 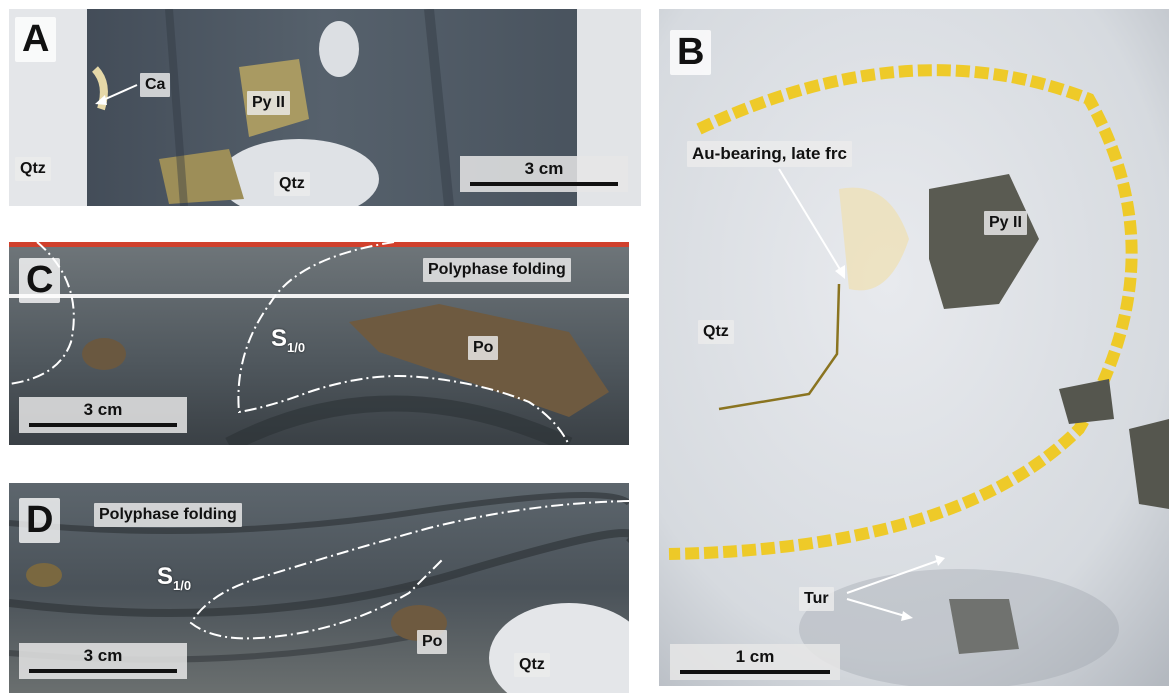 I want to click on panel-d-letter: D, so click(x=40, y=520).